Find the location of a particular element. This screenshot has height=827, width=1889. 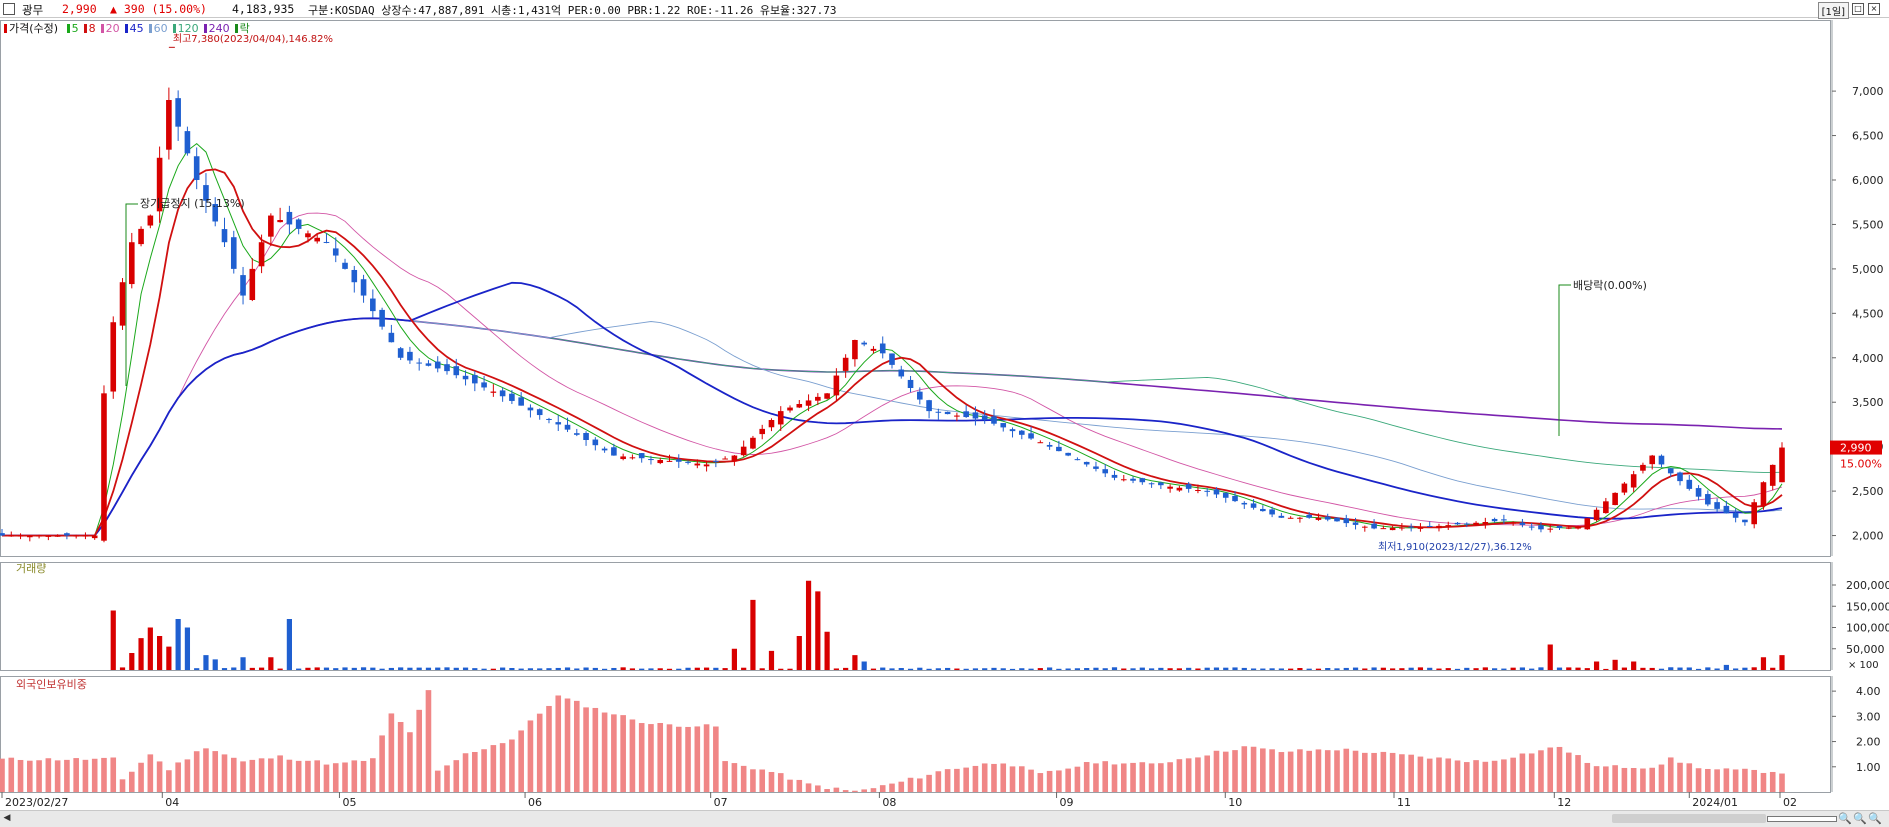

current-price-box is located at coordinates (1856, 447).